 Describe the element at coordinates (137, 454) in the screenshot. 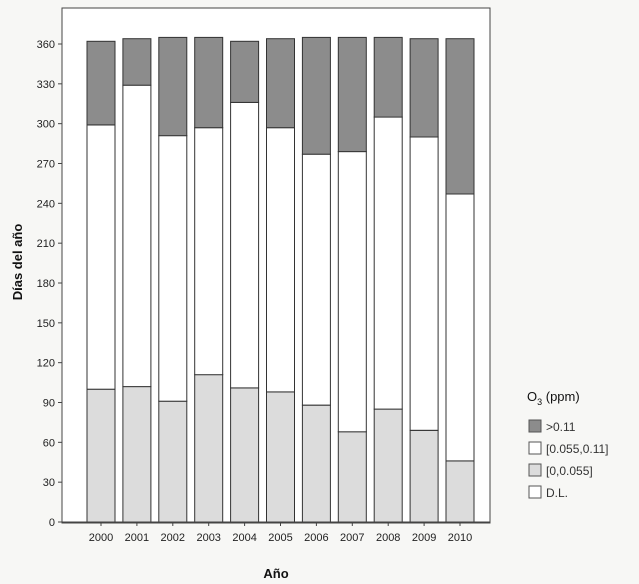

I see `bar-segment-2001-s1` at that location.